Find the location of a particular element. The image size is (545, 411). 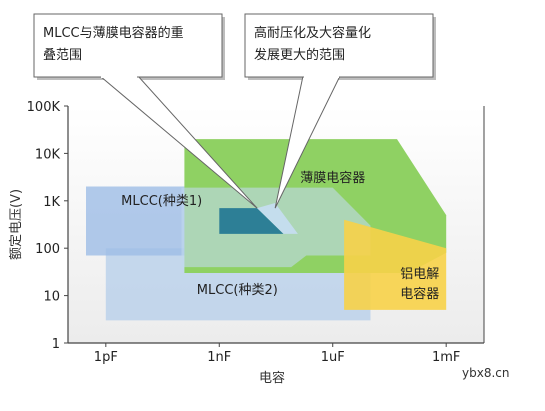

callout-text-overlap: MLCC与薄膜电容器的重叠范围 is located at coordinates (113, 44).